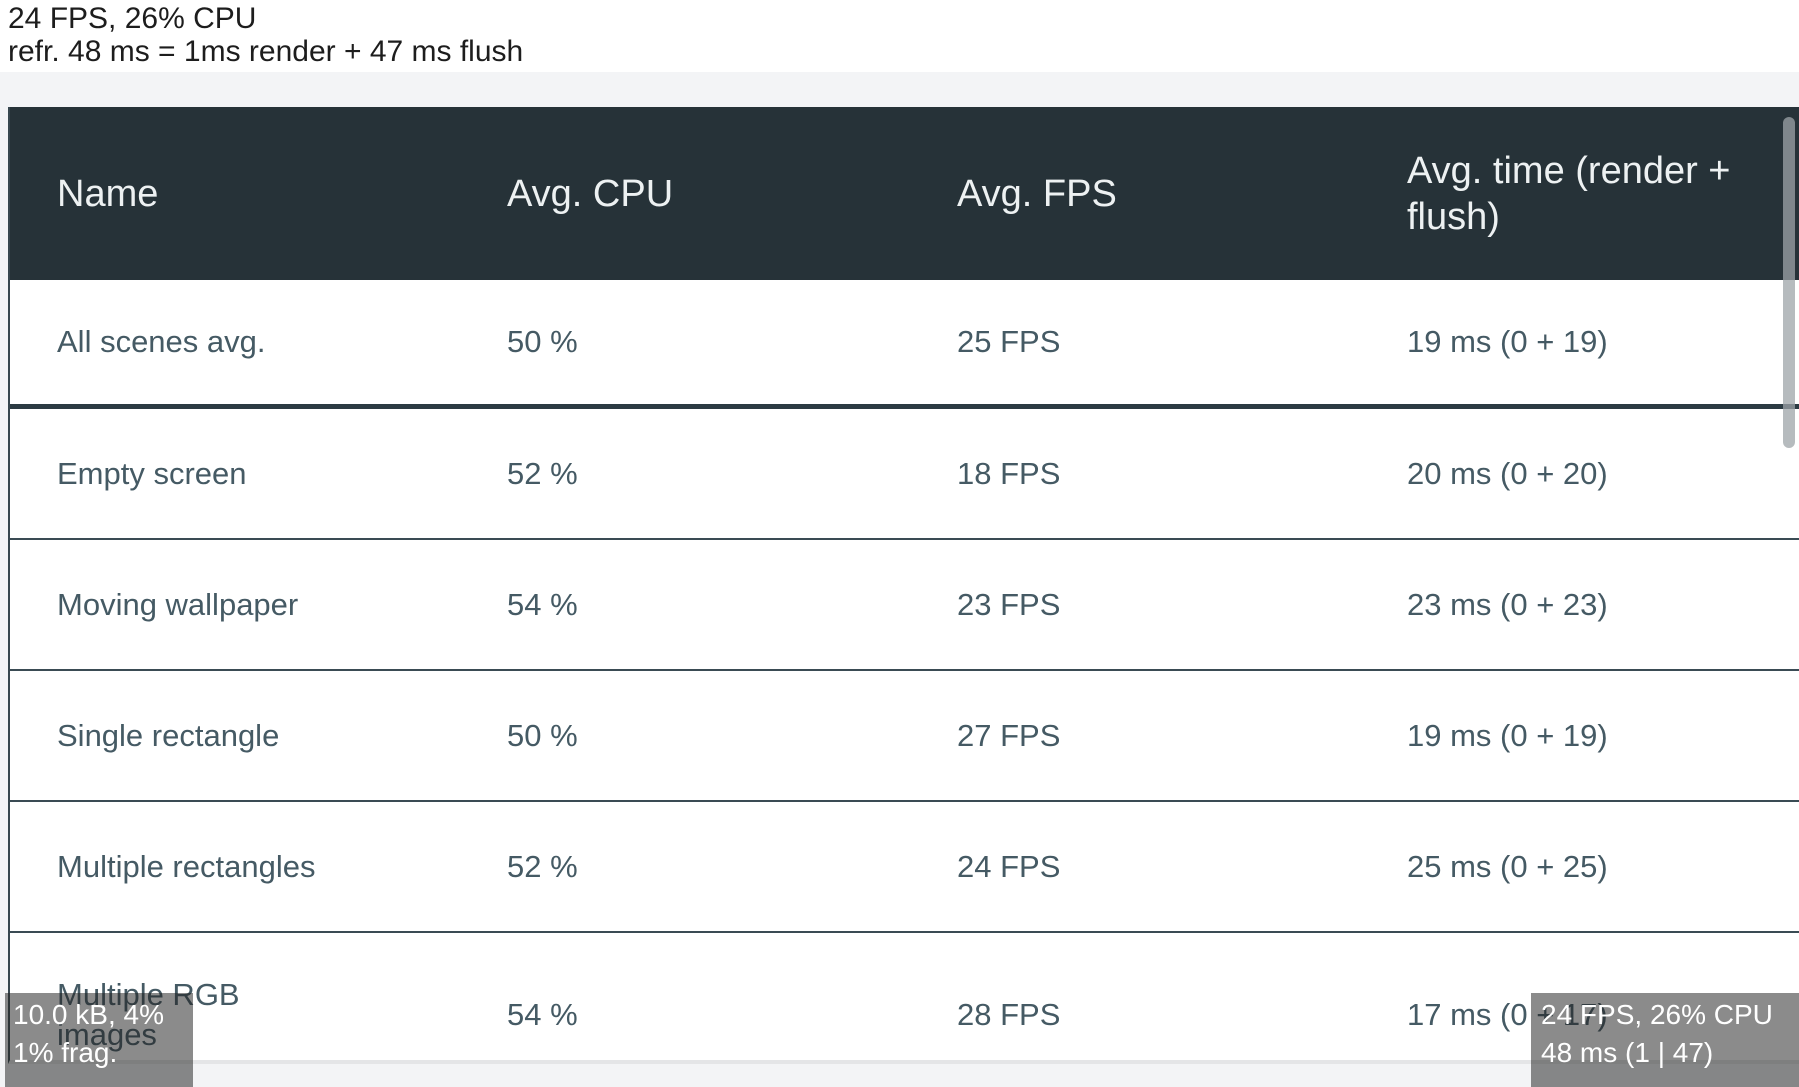 Image resolution: width=1799 pixels, height=1087 pixels. Describe the element at coordinates (1009, 1014) in the screenshot. I see `cell-fps: 28 FPS` at that location.